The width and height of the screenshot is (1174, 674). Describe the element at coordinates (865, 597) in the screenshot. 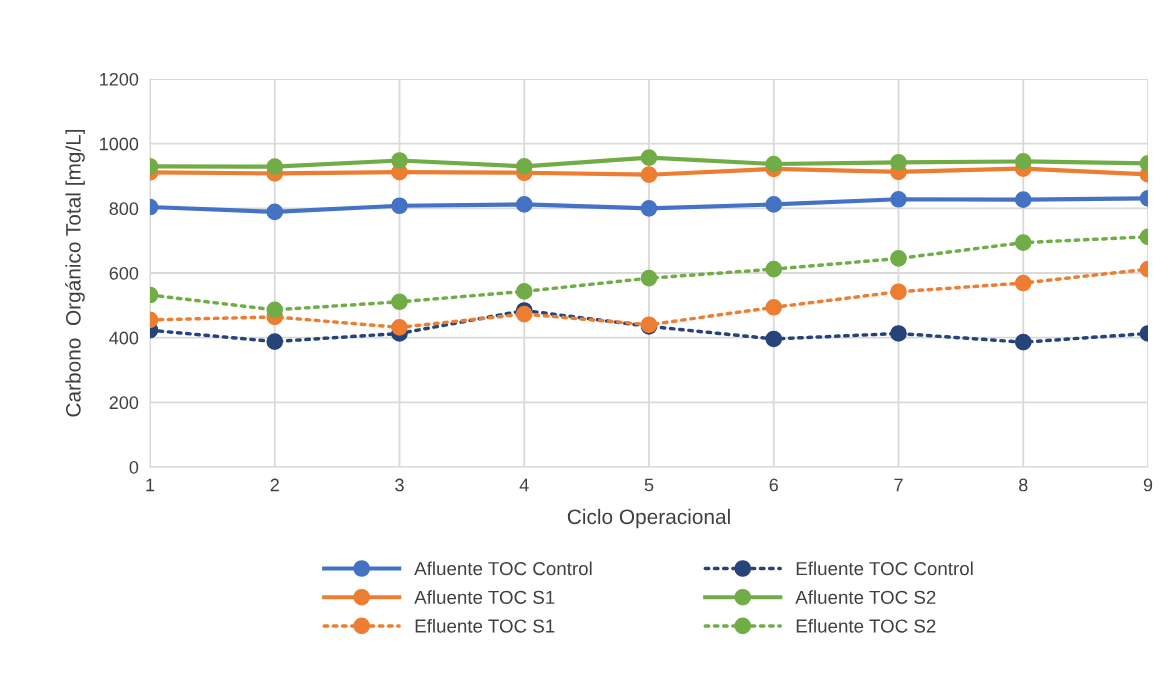

I see `legend-label: Afluente TOC S2` at that location.